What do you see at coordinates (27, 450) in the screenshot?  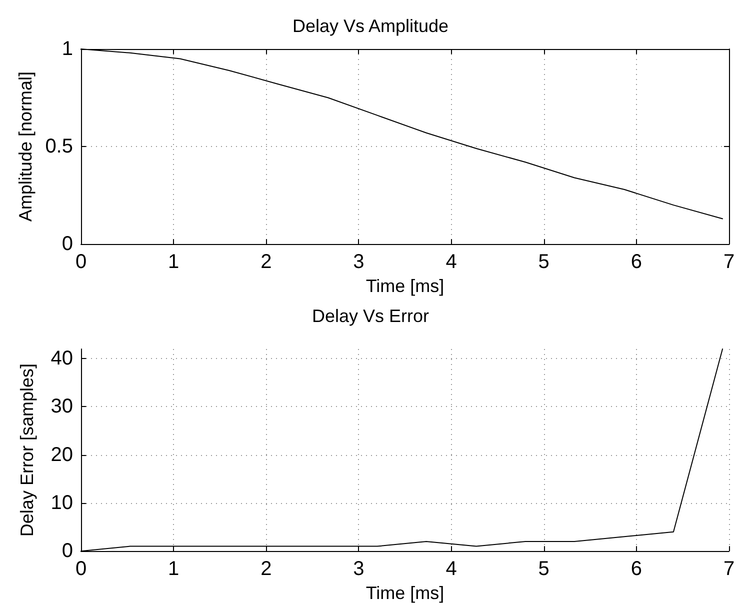 I see `y-axis-title: Delay Error [samples]` at bounding box center [27, 450].